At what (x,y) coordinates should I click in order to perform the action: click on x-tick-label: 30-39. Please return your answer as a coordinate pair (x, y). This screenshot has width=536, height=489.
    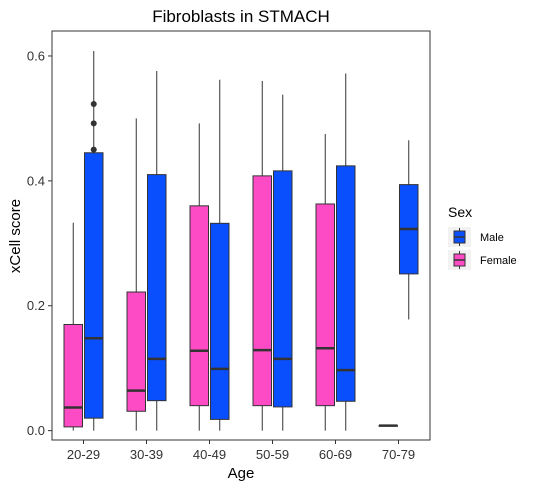
    Looking at the image, I should click on (146, 454).